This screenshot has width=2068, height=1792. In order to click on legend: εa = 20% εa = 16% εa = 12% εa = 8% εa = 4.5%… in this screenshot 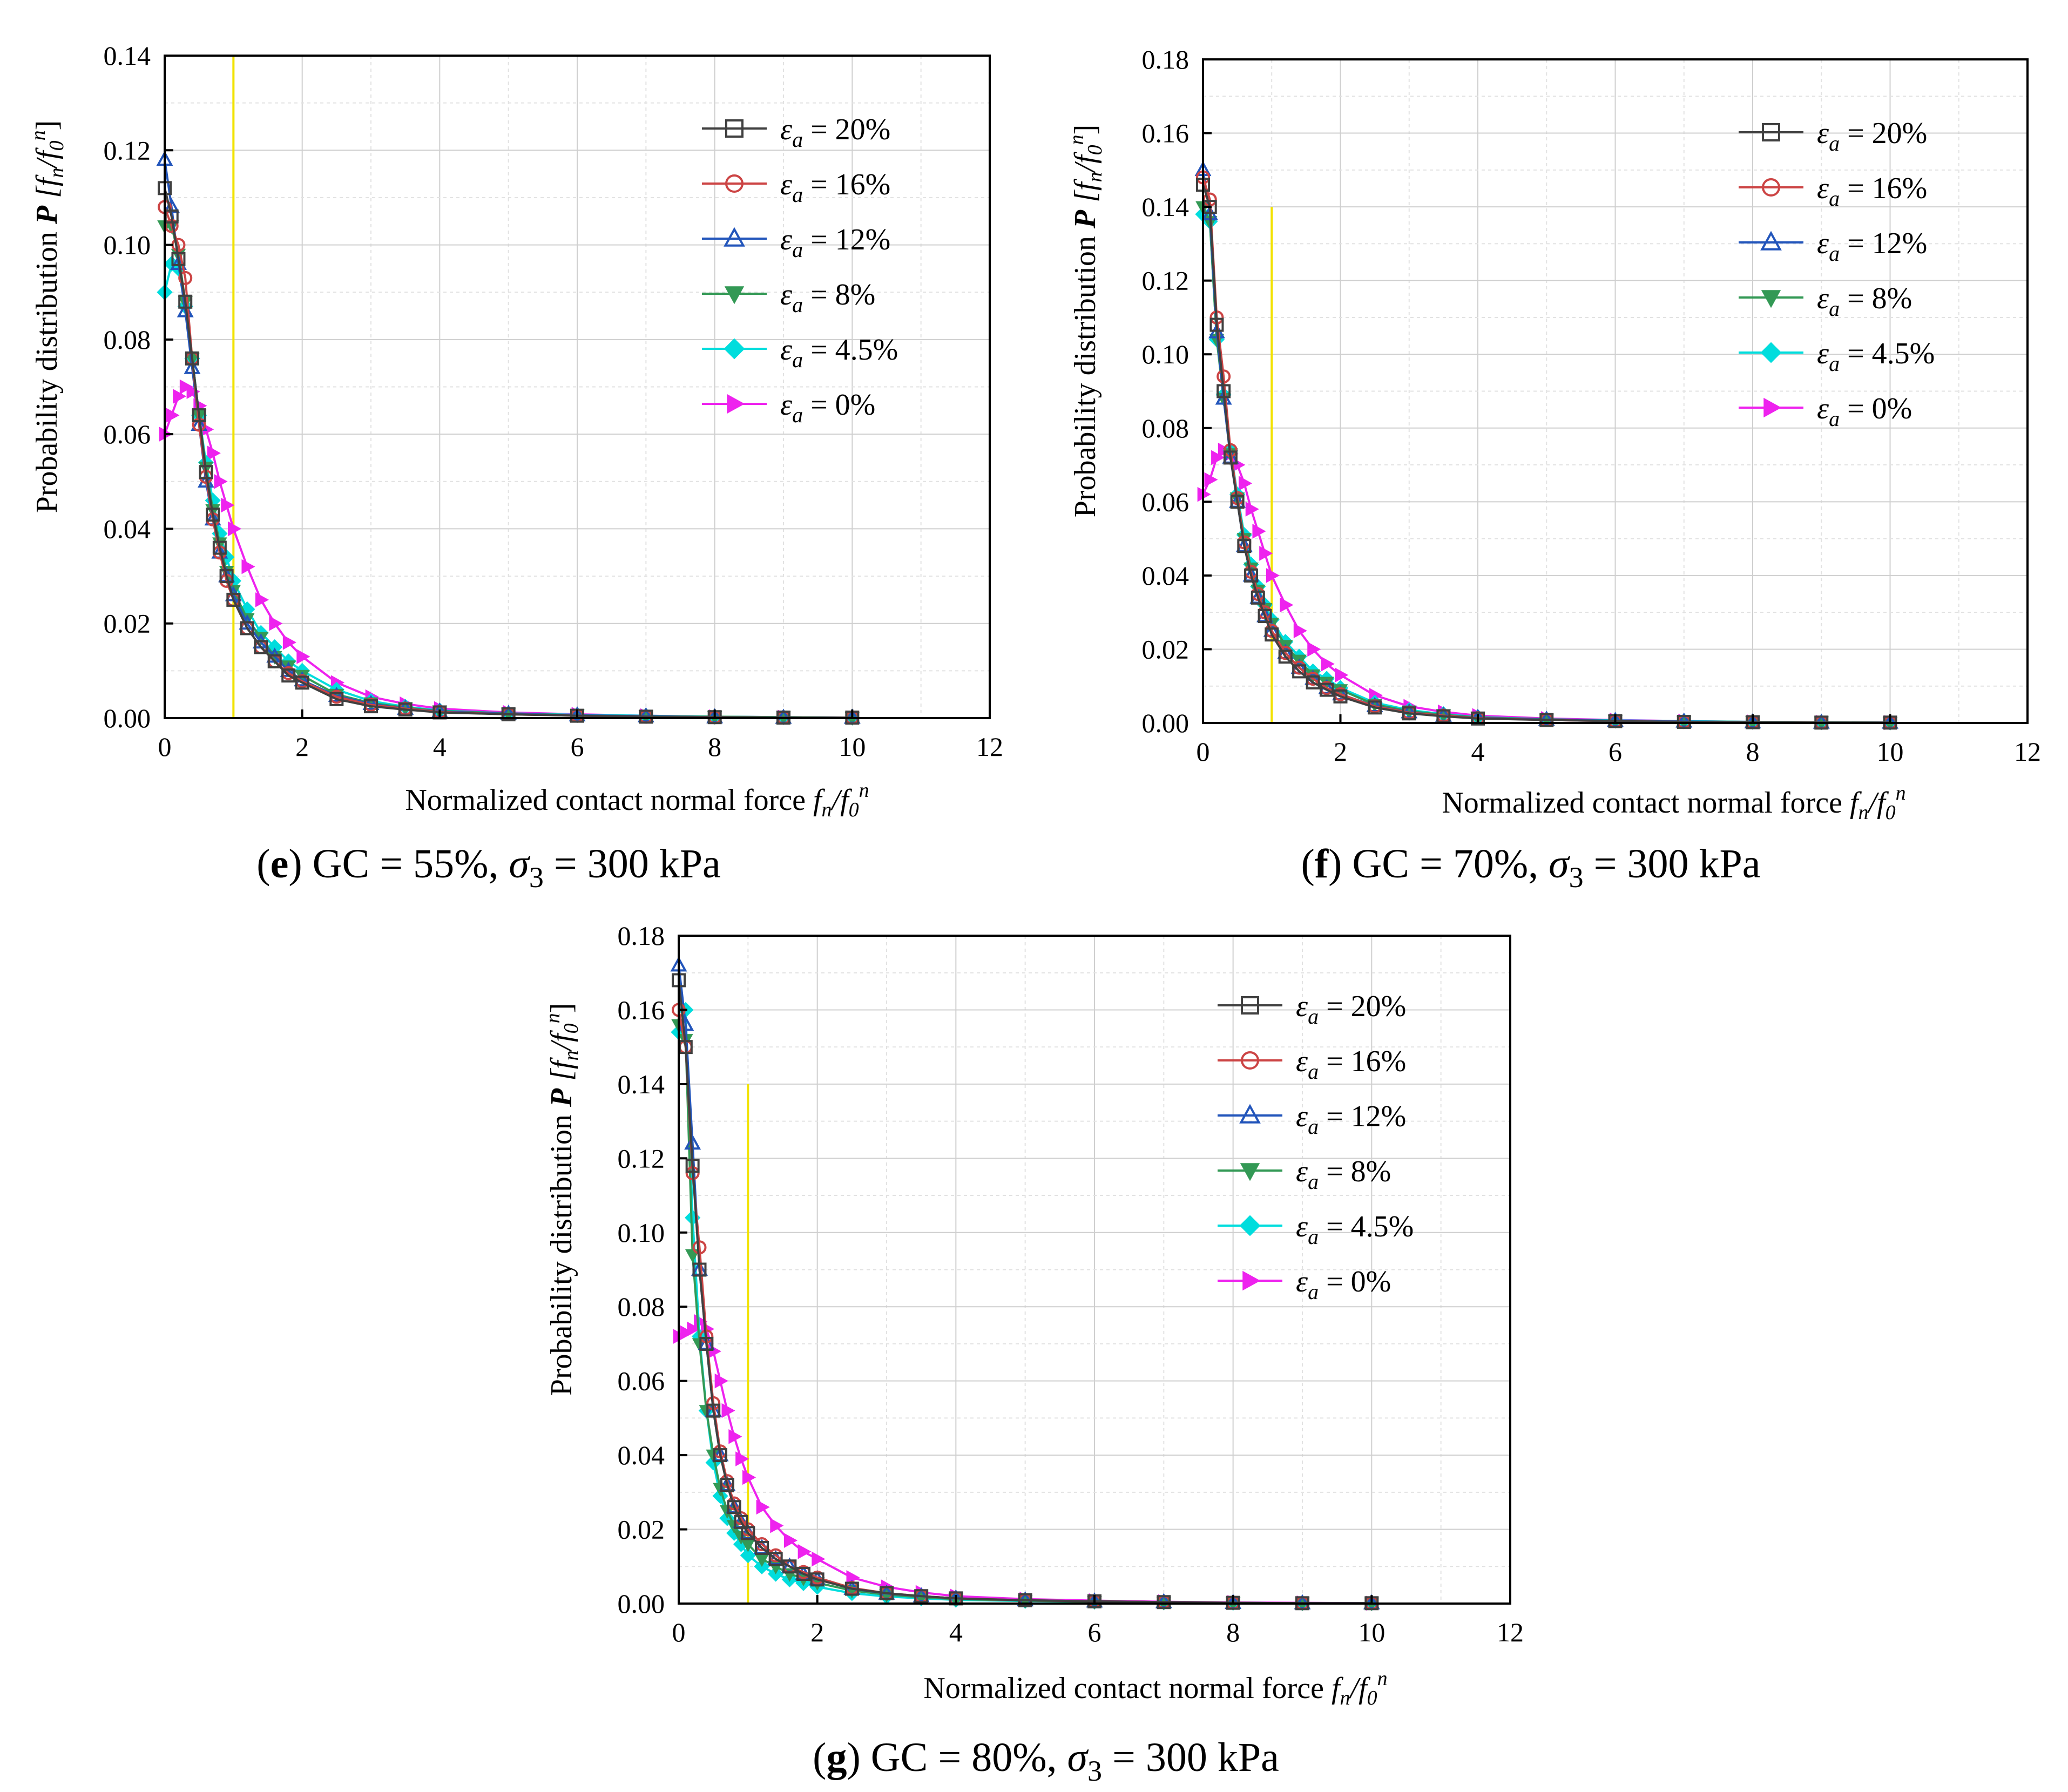, I will do `click(1837, 274)`.